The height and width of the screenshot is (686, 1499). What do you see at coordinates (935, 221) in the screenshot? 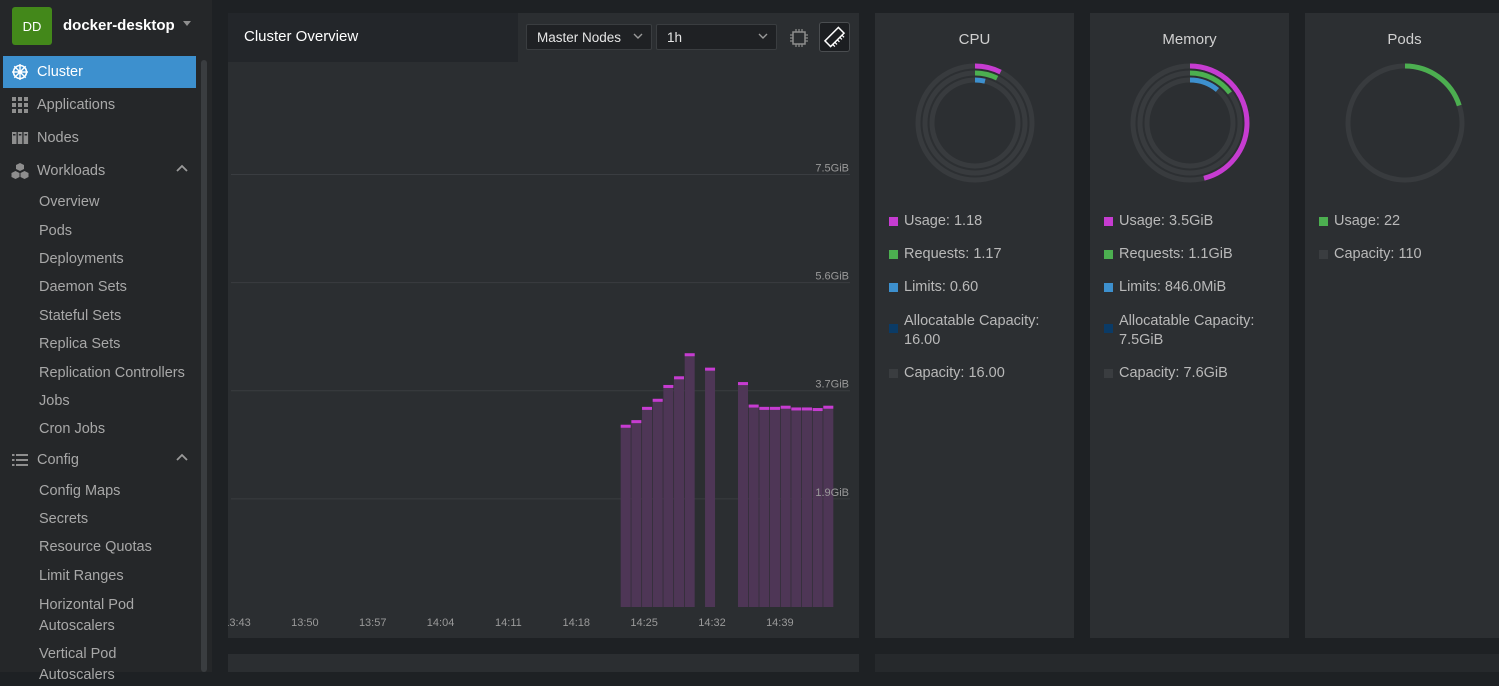
I see `cpu-legend-usage: Usage: 1.18` at bounding box center [935, 221].